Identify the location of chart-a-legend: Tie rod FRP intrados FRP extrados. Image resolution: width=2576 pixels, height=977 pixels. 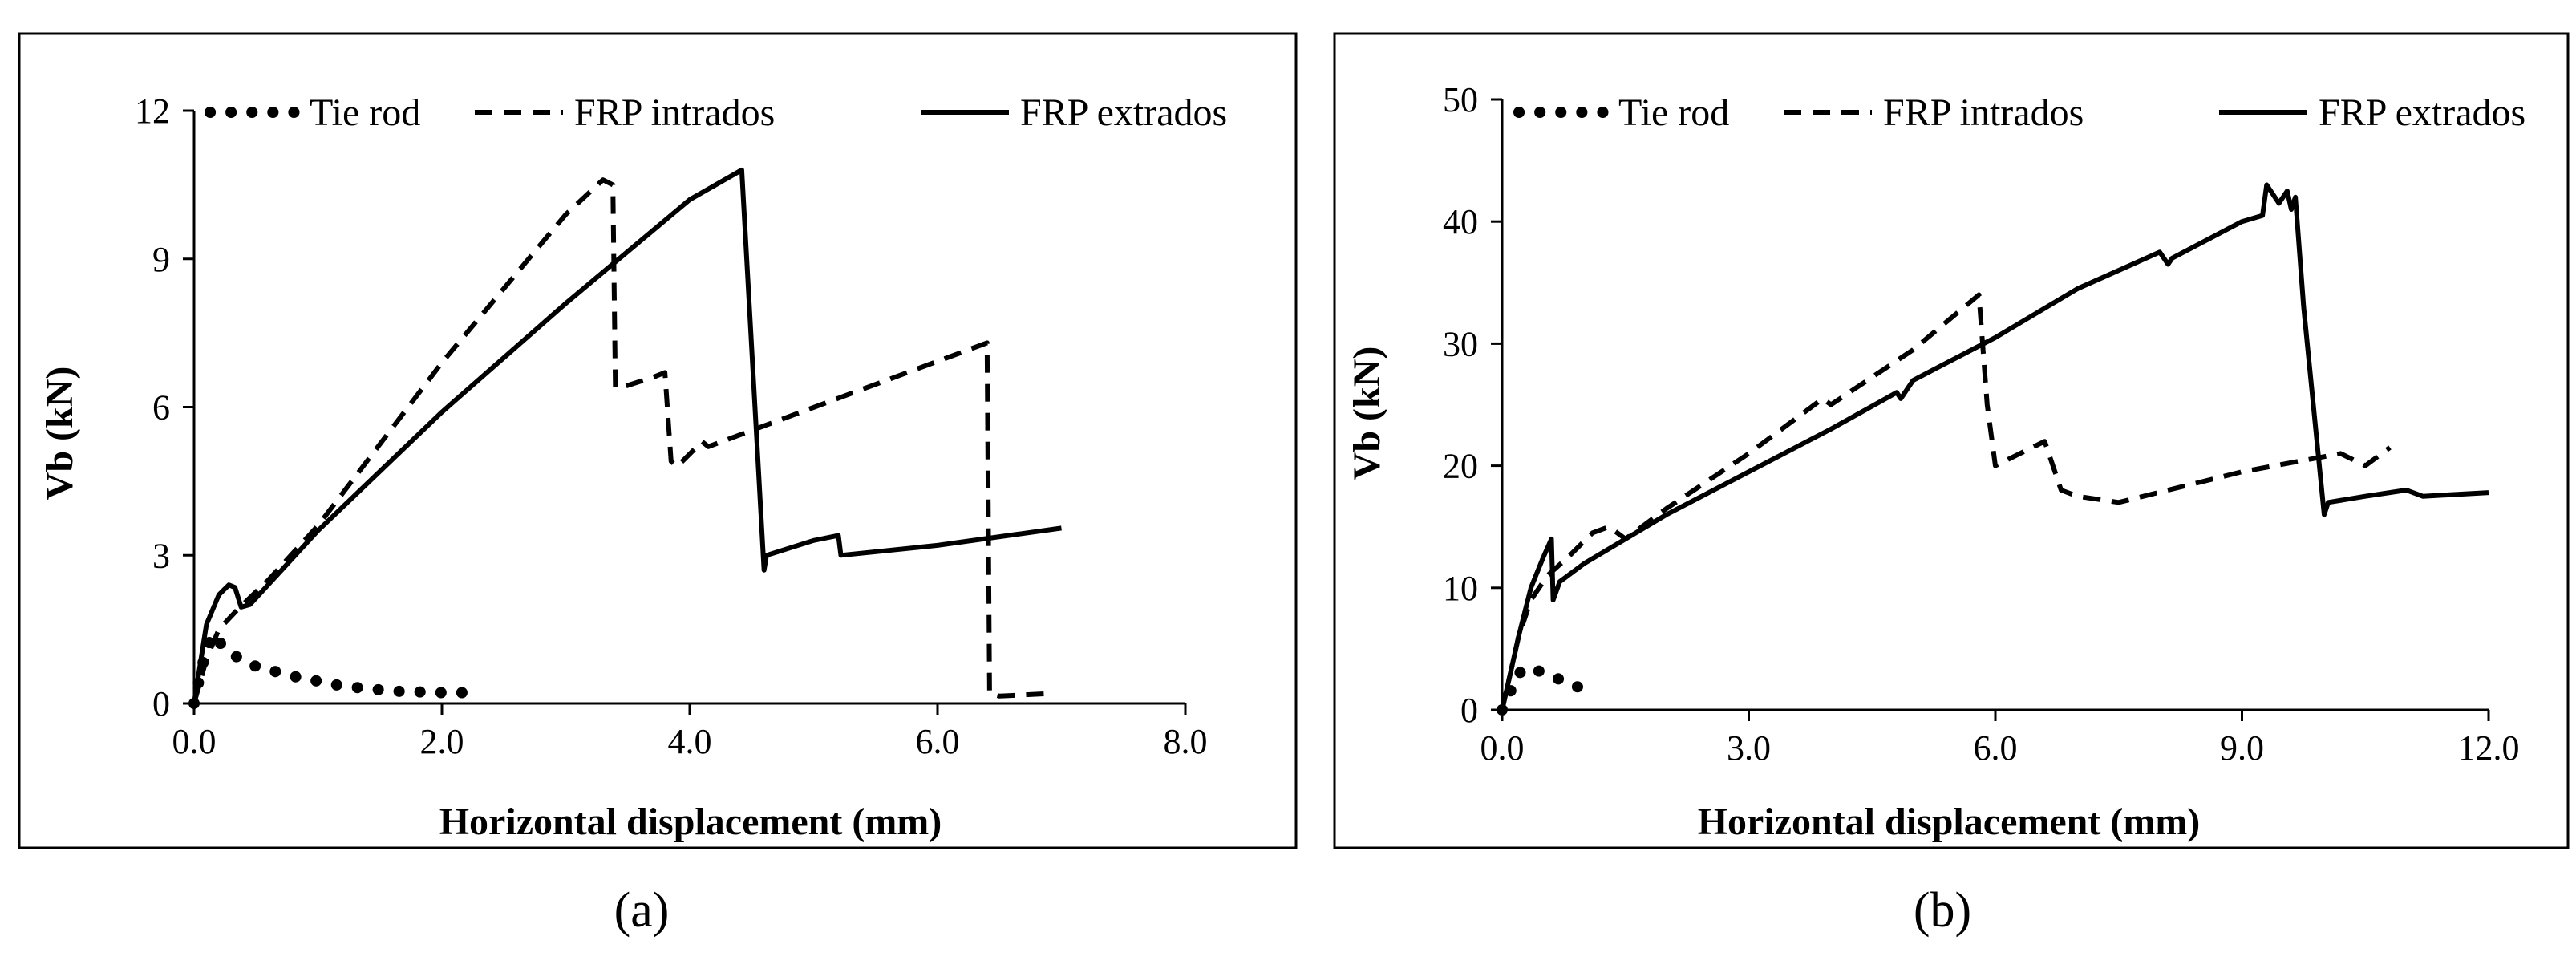
(716, 112).